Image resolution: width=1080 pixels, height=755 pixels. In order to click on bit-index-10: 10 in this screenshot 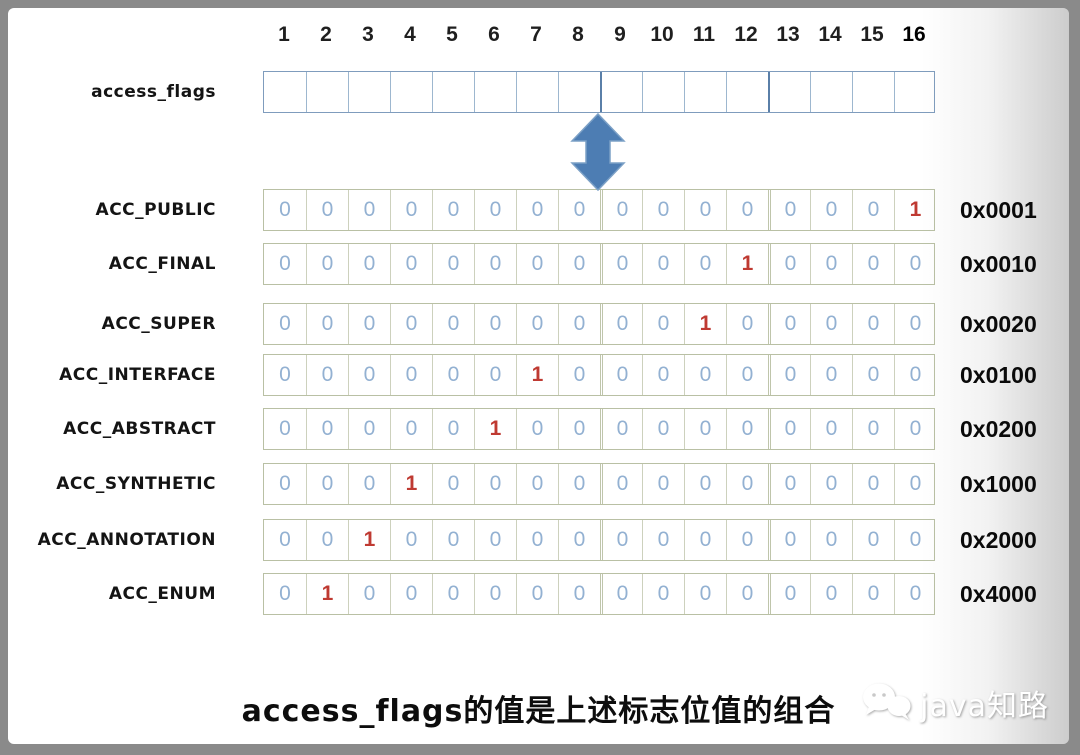, I will do `click(662, 34)`.